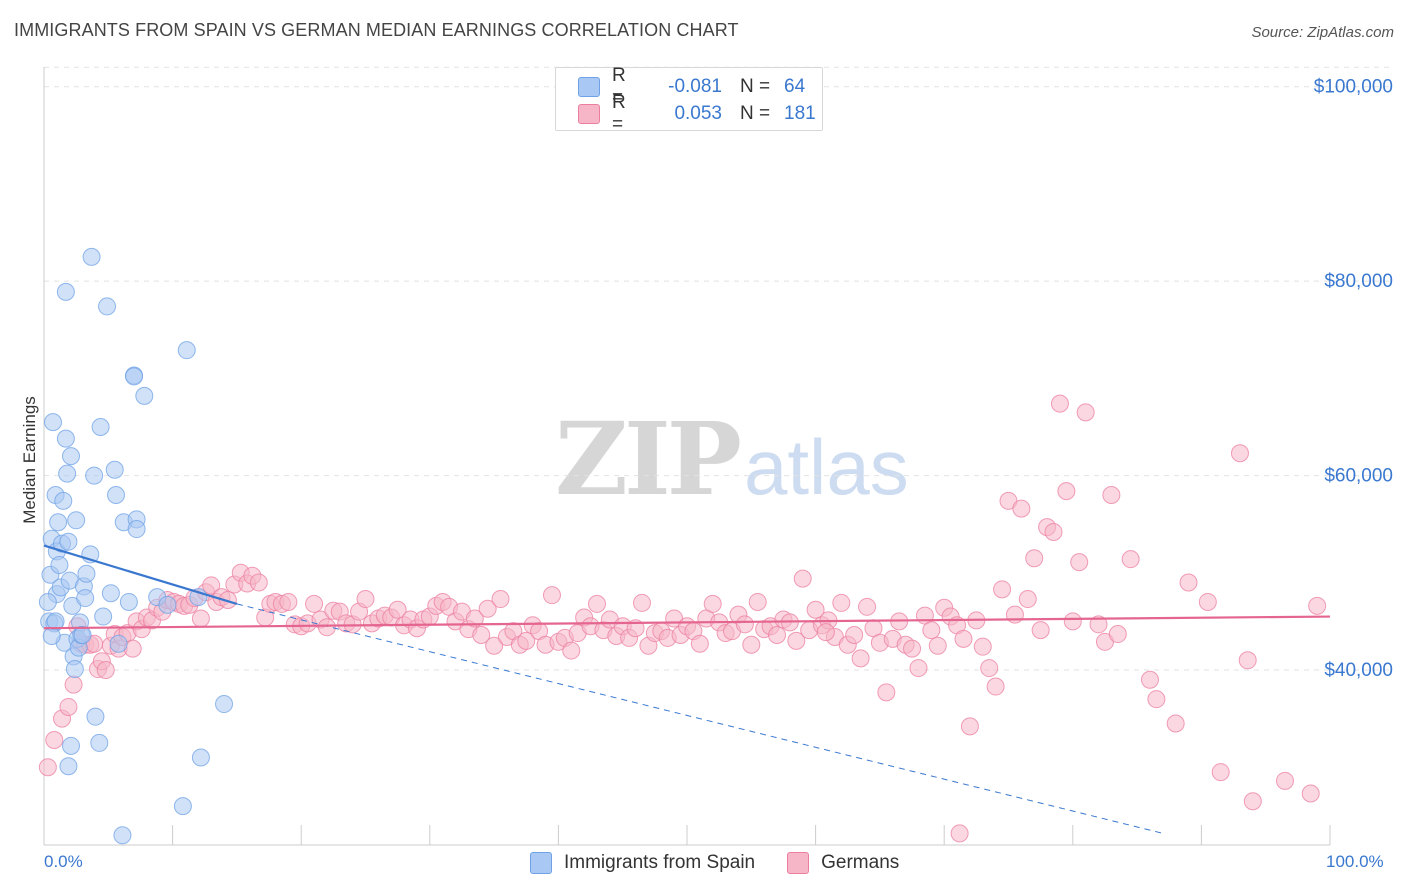 The image size is (1406, 892). Describe the element at coordinates (1353, 87) in the screenshot. I see `y-tick-label: $100,000` at that location.